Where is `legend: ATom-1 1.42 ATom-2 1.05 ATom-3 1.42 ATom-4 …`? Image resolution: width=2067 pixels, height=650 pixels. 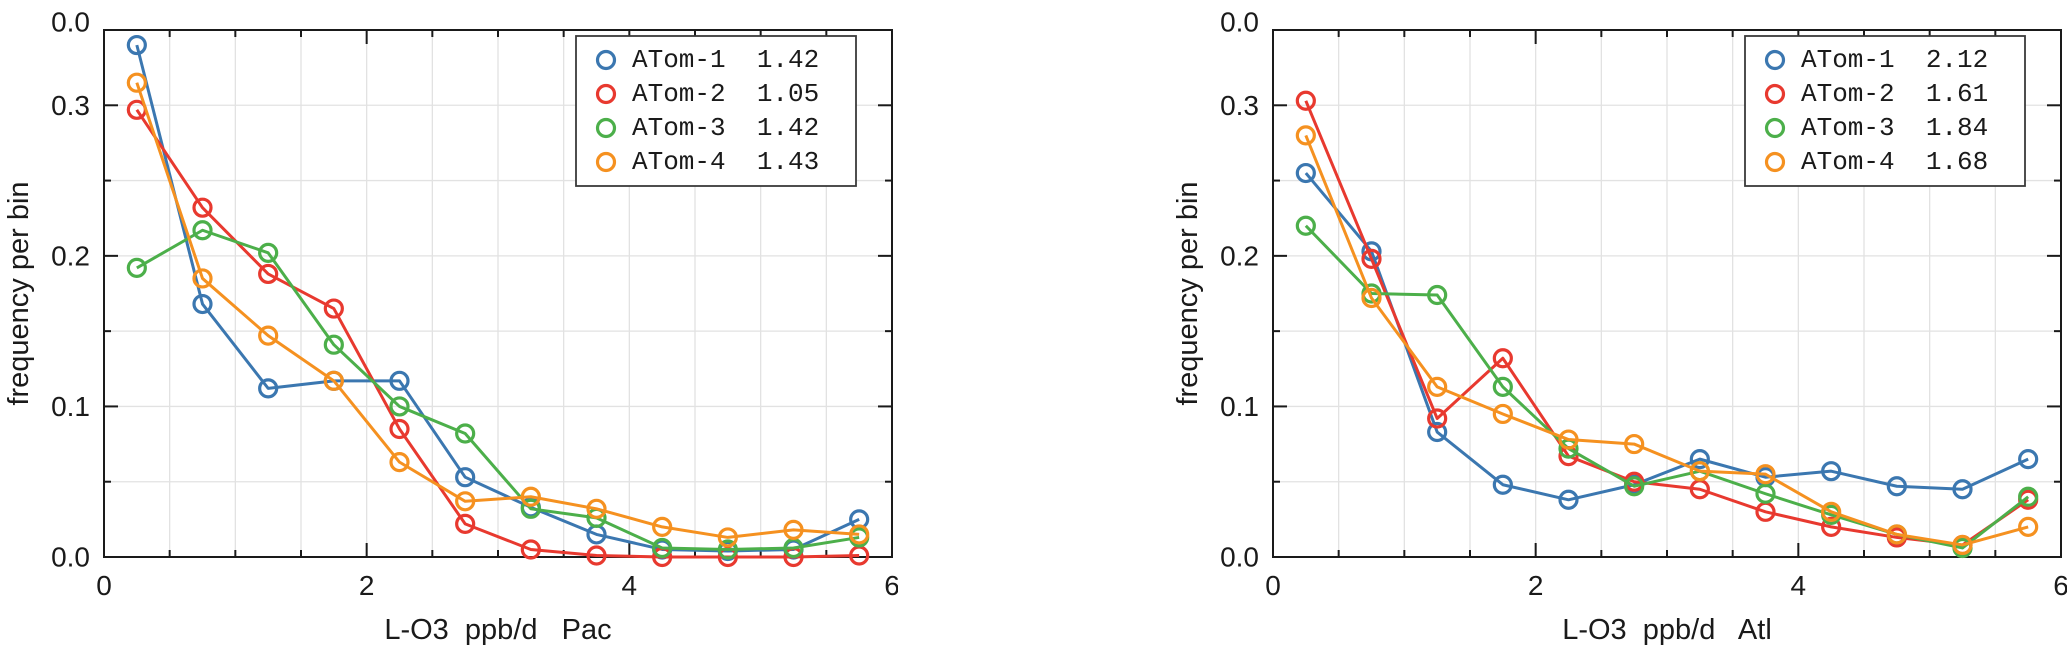 legend: ATom-1 1.42 ATom-2 1.05 ATom-3 1.42 ATom-4 … is located at coordinates (716, 111).